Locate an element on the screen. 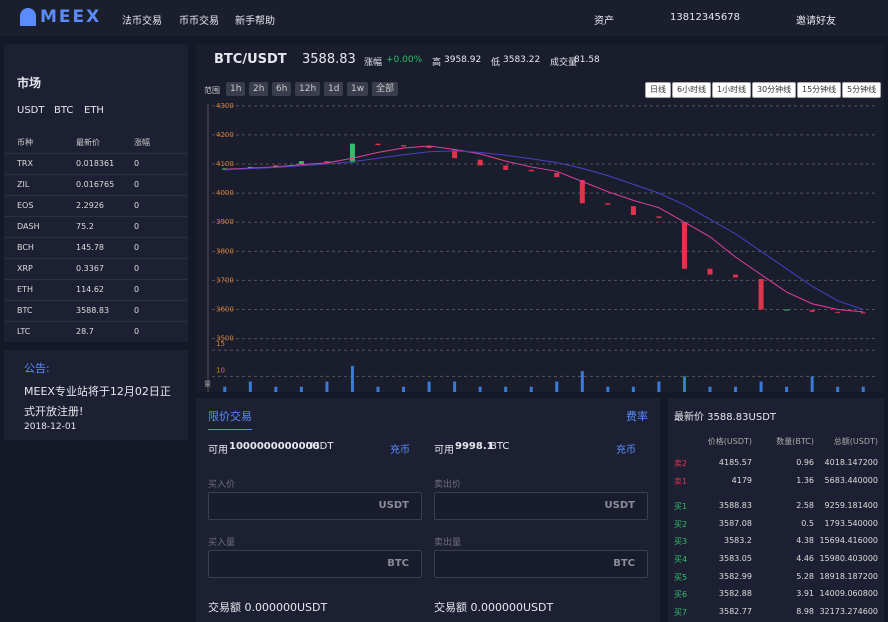 This screenshot has width=888, height=622. order-row: 卖2 4185.57 0.96 4018.147200 is located at coordinates (776, 464).